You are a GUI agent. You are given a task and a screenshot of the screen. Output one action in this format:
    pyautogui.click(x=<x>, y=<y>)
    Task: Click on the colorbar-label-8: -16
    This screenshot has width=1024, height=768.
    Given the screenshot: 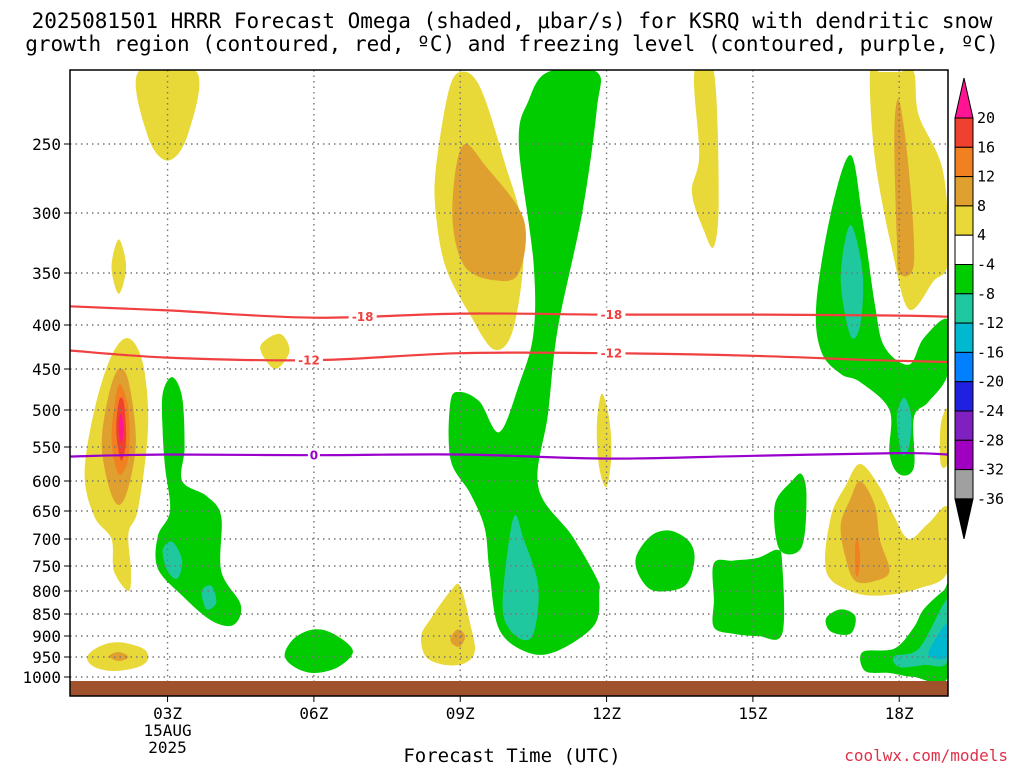 What is the action you would take?
    pyautogui.click(x=990, y=352)
    